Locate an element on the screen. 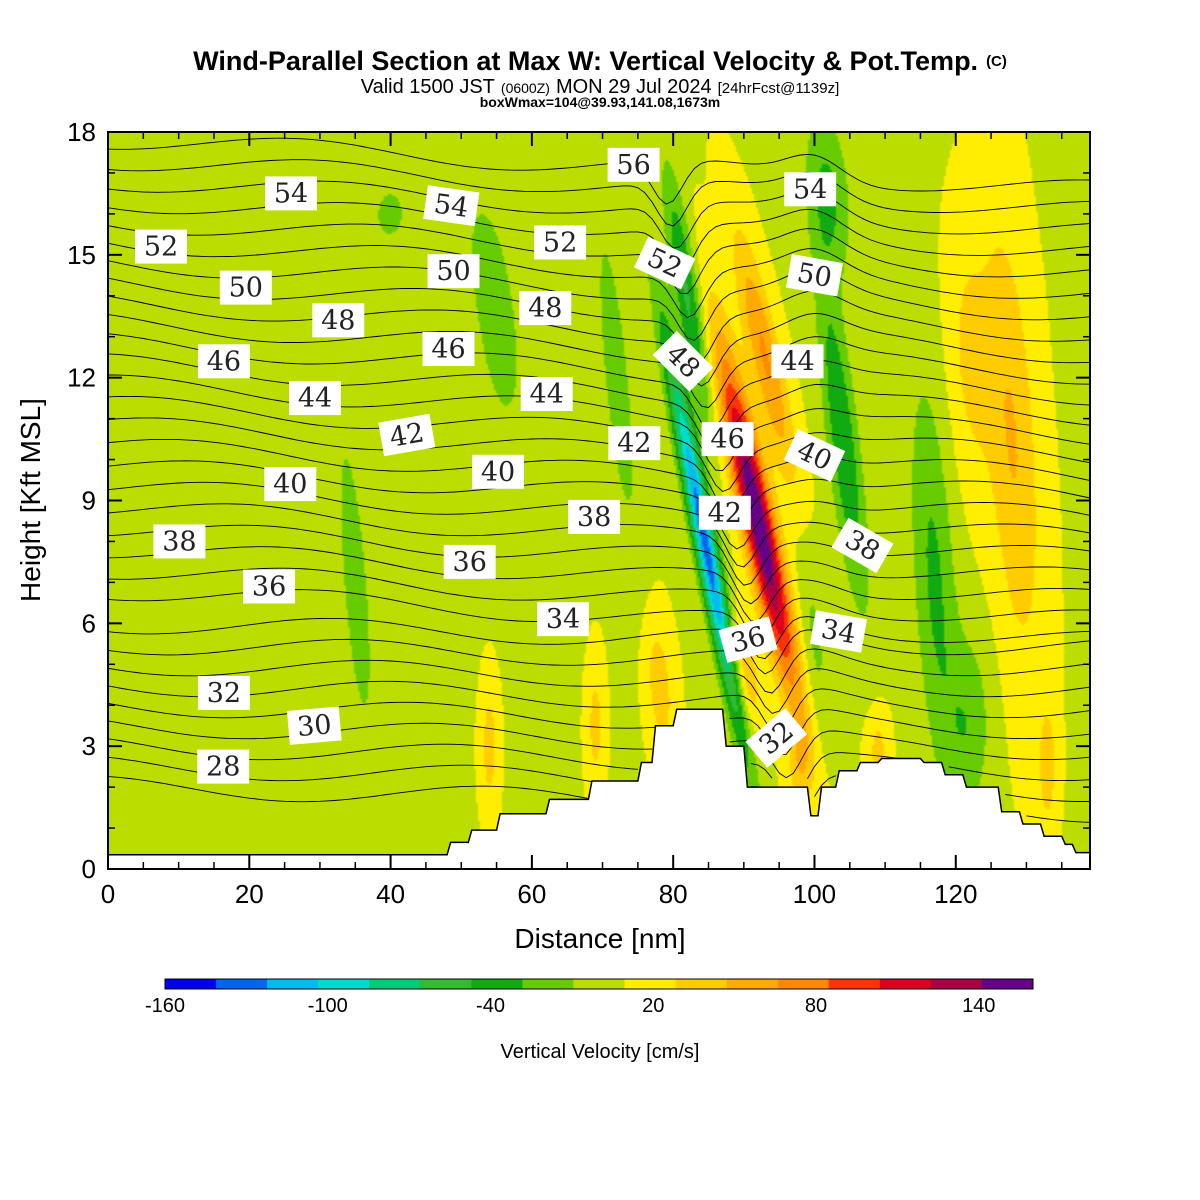 Image resolution: width=1200 pixels, height=1200 pixels. colorbar-frame is located at coordinates (599, 984).